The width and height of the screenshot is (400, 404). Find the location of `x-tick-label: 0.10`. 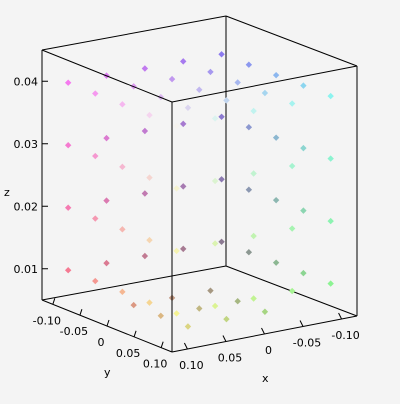

x-tick-label: 0.10 is located at coordinates (191, 365).